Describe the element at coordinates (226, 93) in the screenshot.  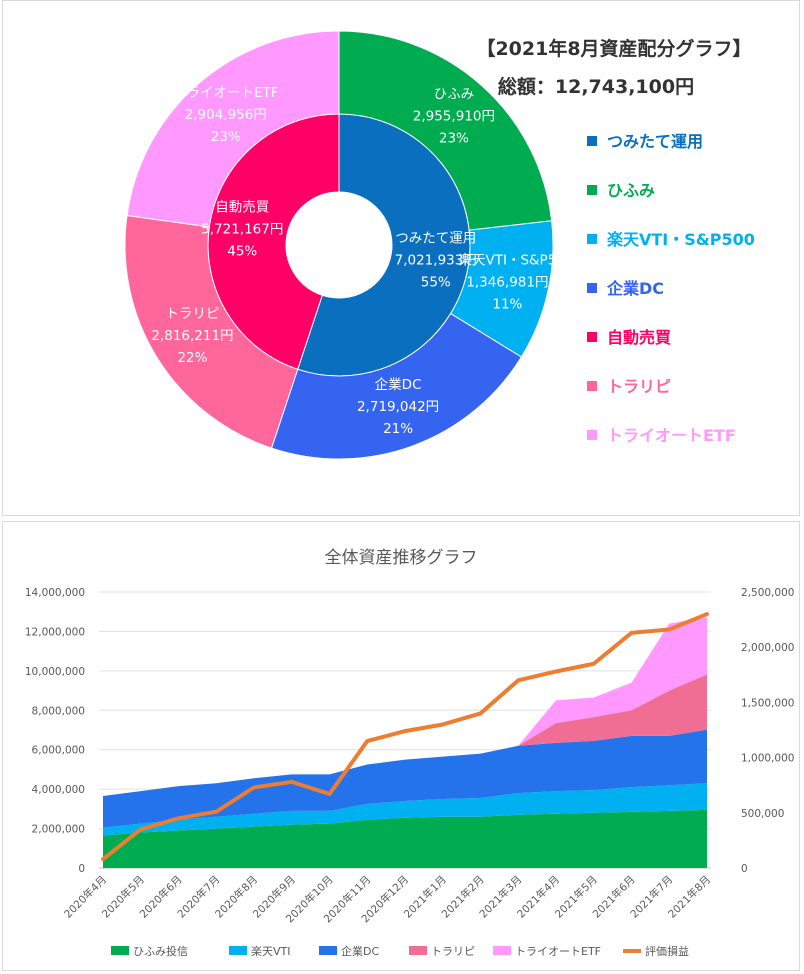
I see `outer-4-label-0: トライオートETF` at that location.